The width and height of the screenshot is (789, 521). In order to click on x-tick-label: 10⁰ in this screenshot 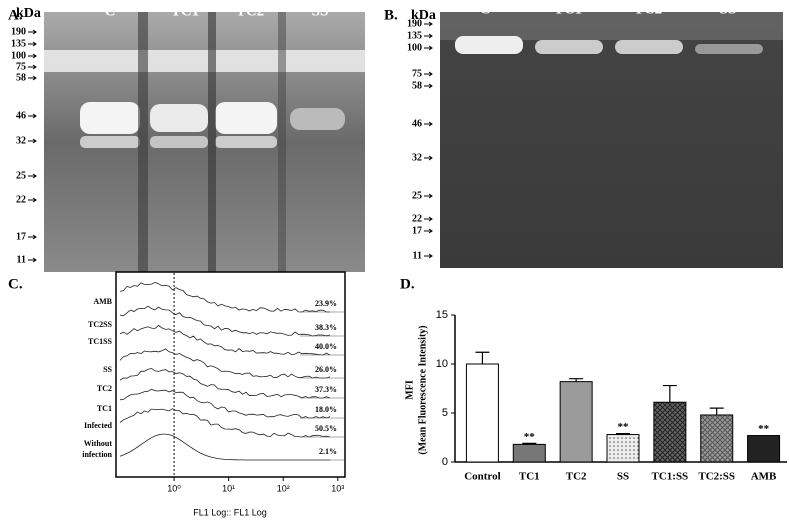, I will do `click(174, 488)`.